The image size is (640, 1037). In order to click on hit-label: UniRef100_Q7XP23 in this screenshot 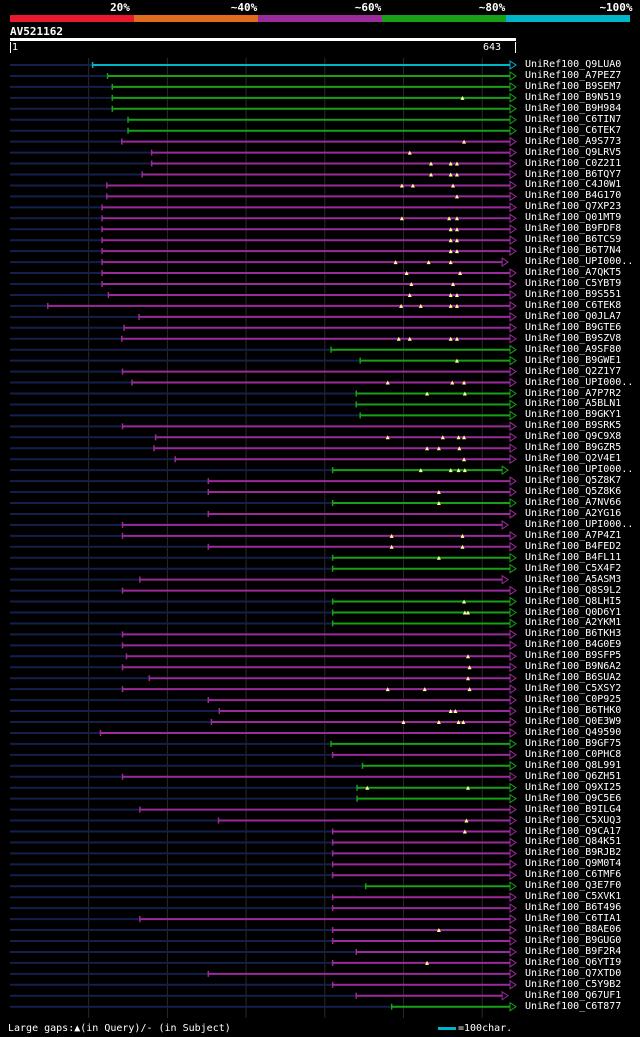, I will do `click(573, 207)`.